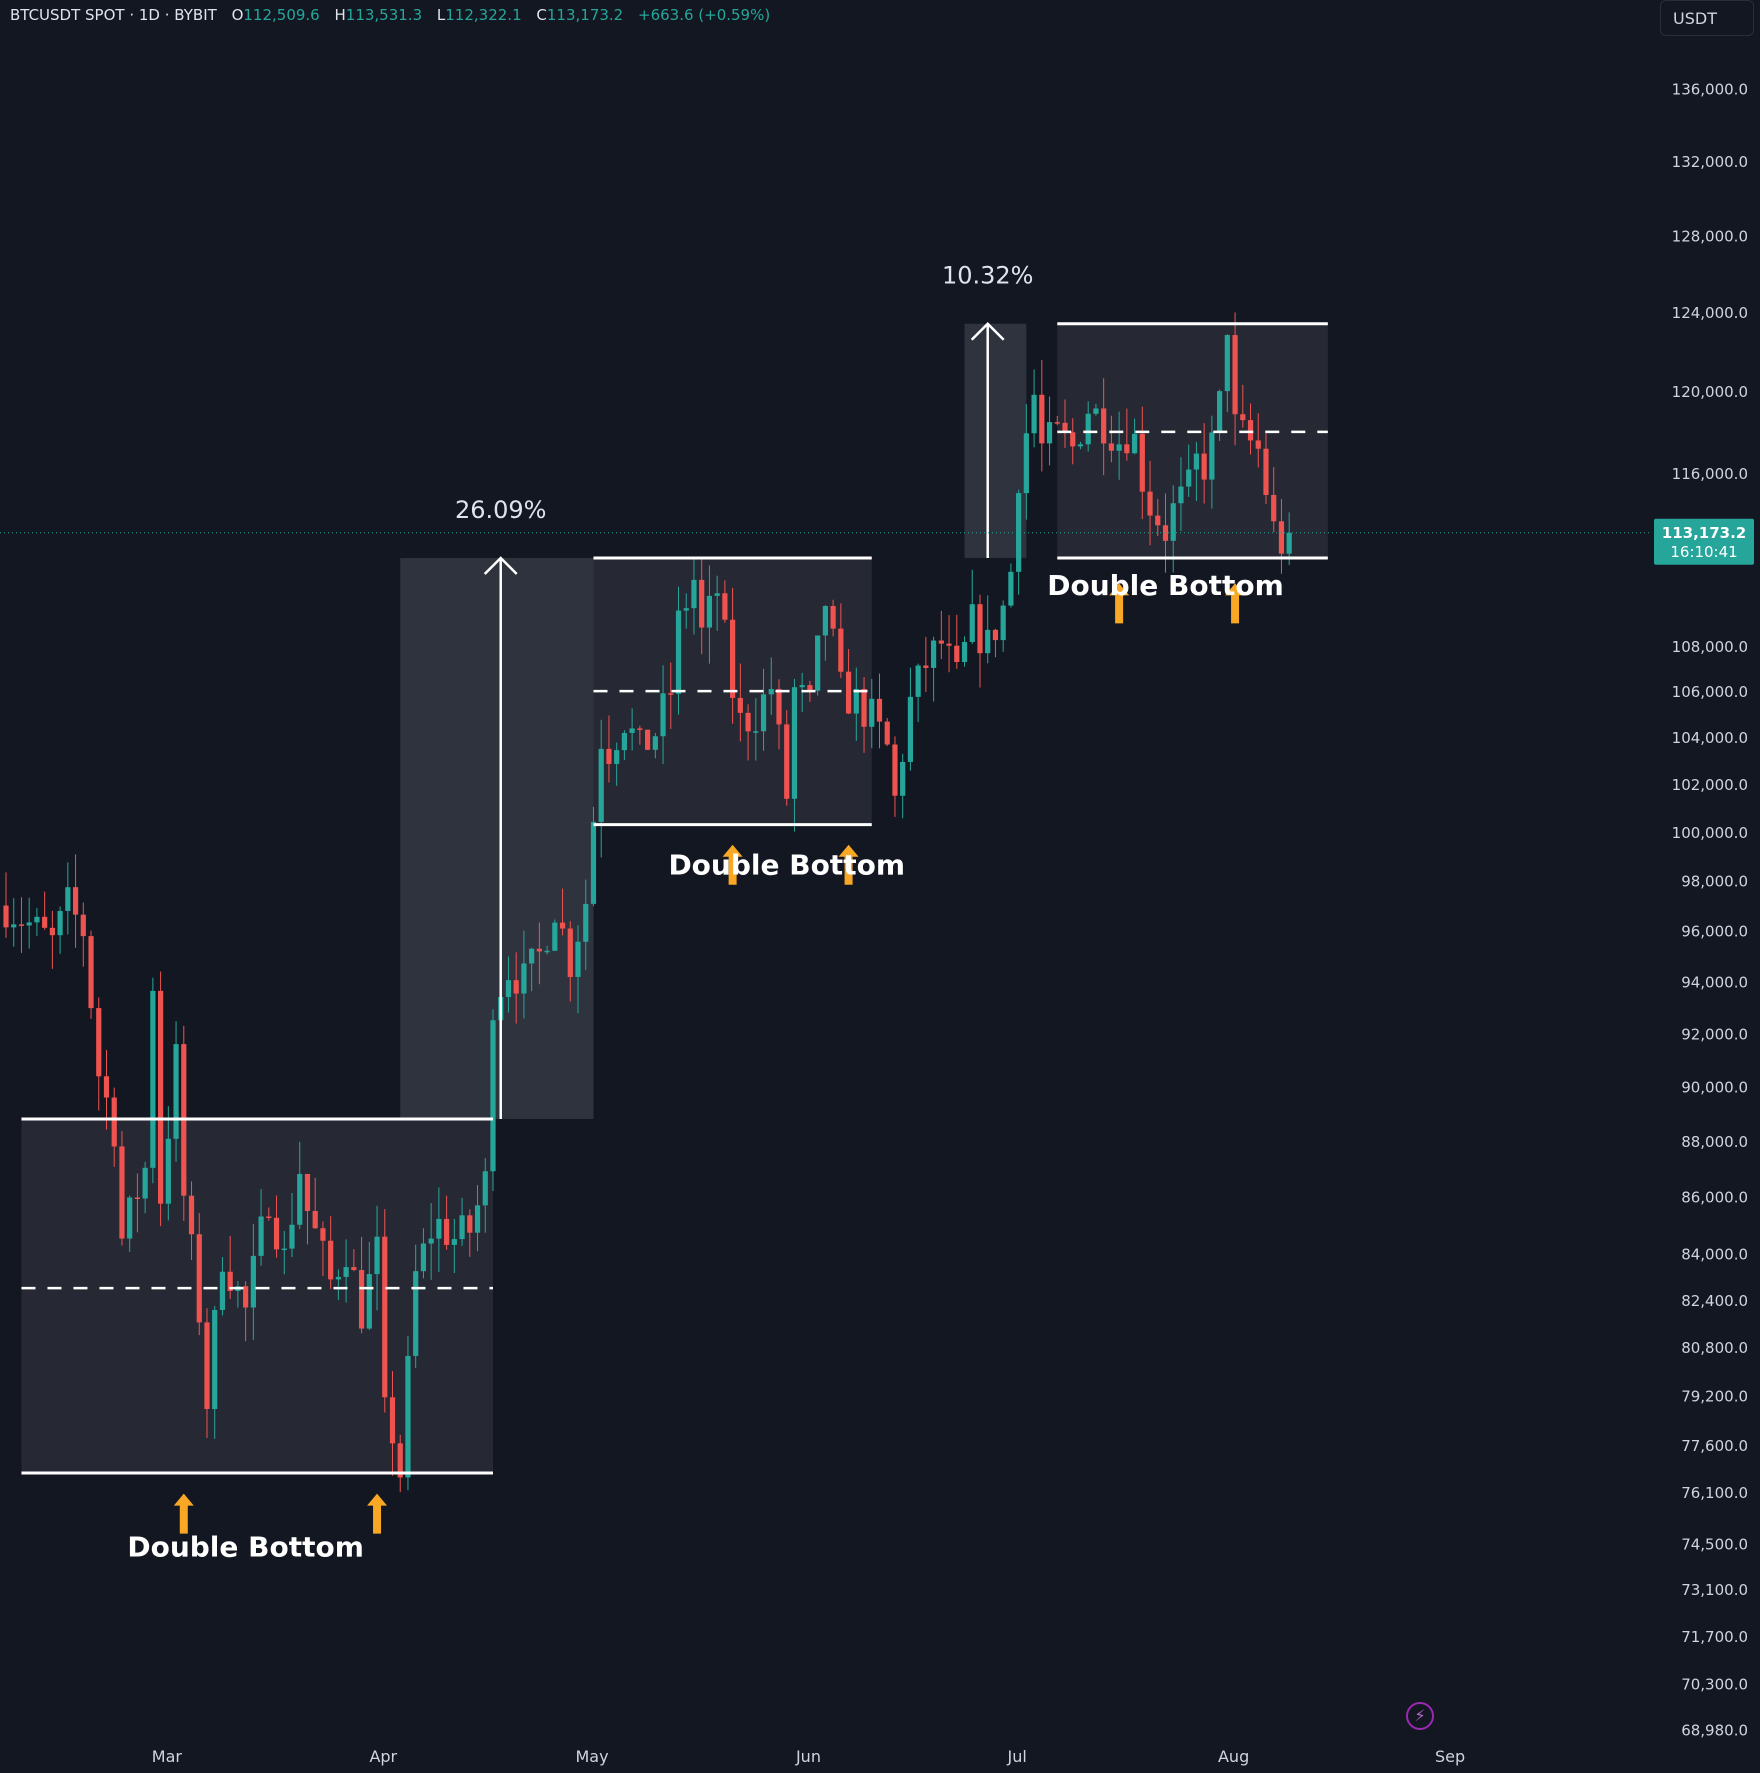 The image size is (1760, 1773). I want to click on price-tick-label: 116,000.0, so click(1710, 474).